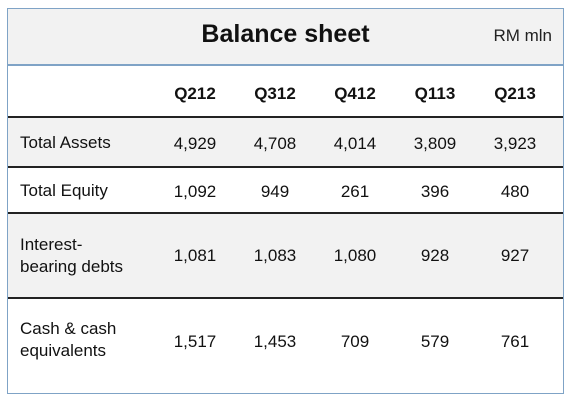  Describe the element at coordinates (355, 255) in the screenshot. I see `cell-value: 1,080` at that location.